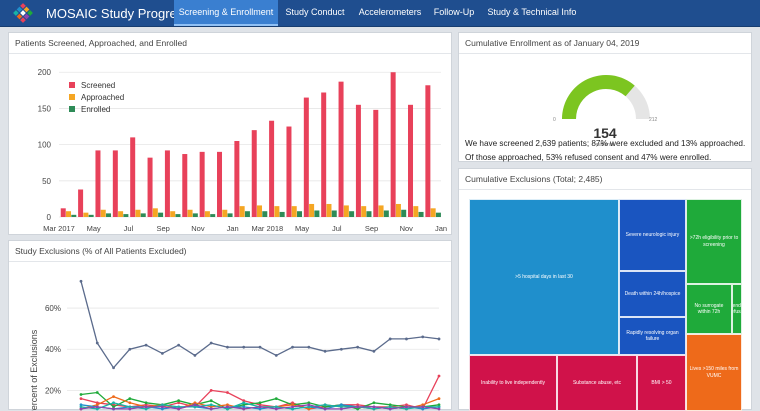  I want to click on tab-screening-enrollment: Screening & Enrollment, so click(226, 13).